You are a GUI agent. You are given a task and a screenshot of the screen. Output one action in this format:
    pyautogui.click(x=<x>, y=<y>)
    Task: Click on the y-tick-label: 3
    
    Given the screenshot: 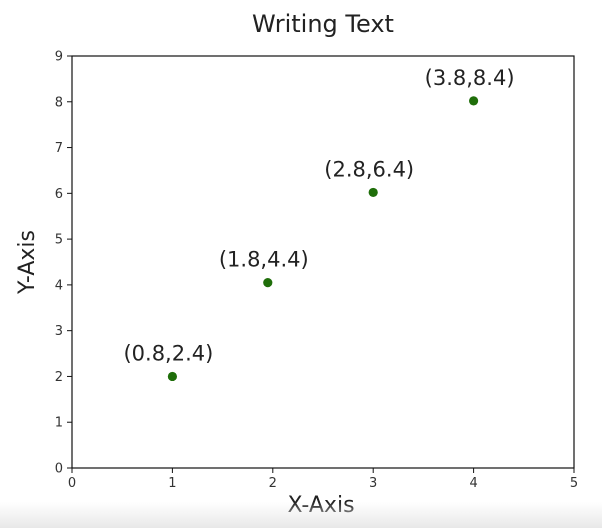 What is the action you would take?
    pyautogui.click(x=59, y=331)
    